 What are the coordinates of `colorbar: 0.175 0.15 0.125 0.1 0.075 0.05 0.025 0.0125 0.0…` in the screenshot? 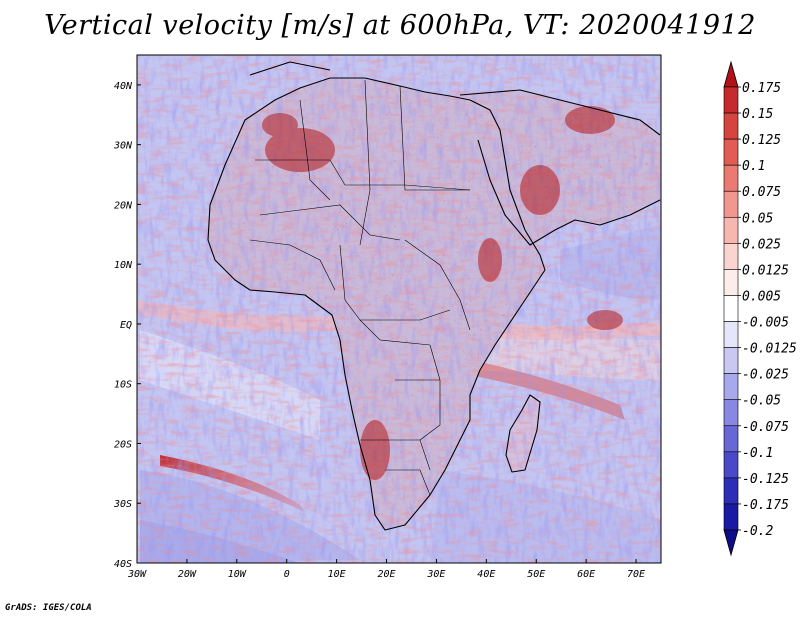 It's located at (760, 308).